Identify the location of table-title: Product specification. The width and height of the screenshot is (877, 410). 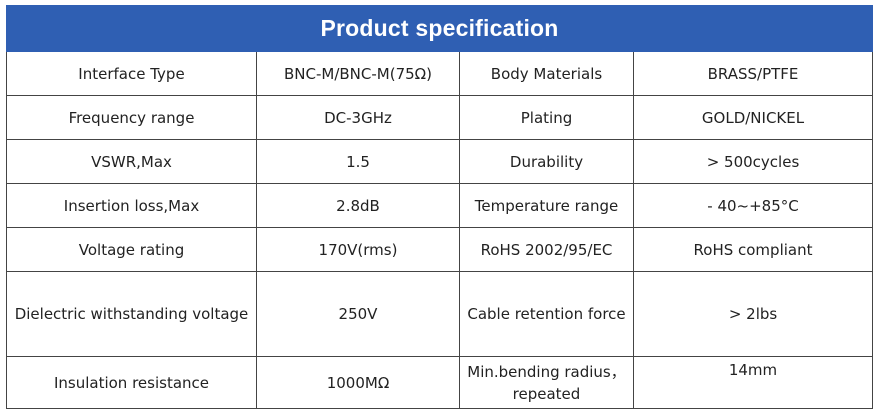
(439, 28).